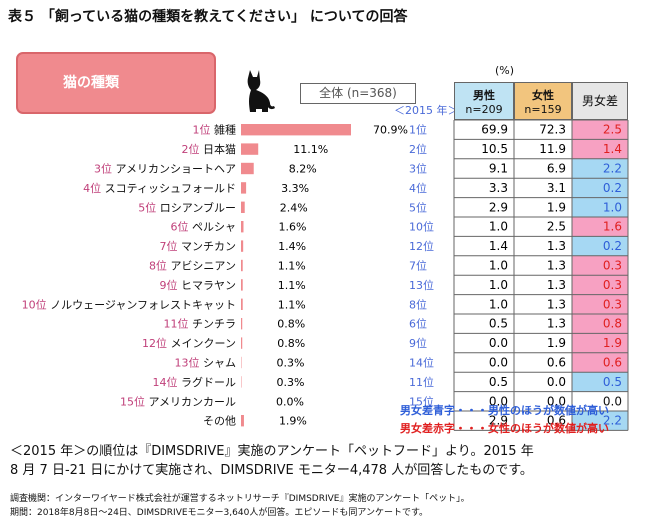 The height and width of the screenshot is (529, 650). What do you see at coordinates (208, 17) in the screenshot?
I see `page-title: 表５ 「飼っている猫の種類を教えてください」 についての回答` at bounding box center [208, 17].